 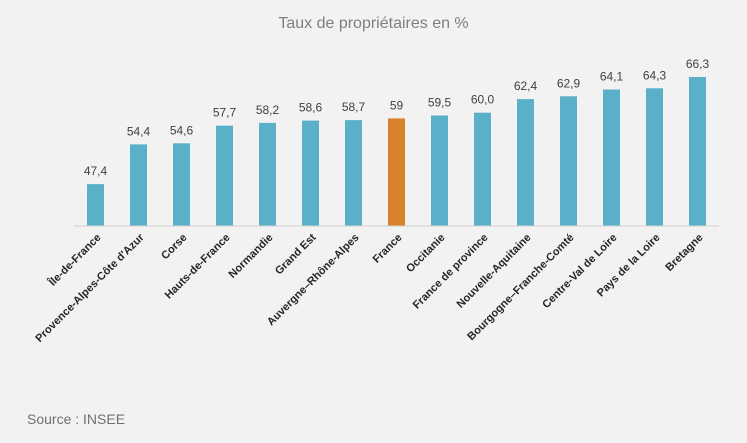 I want to click on category-label-4: Normandie, so click(x=250, y=256).